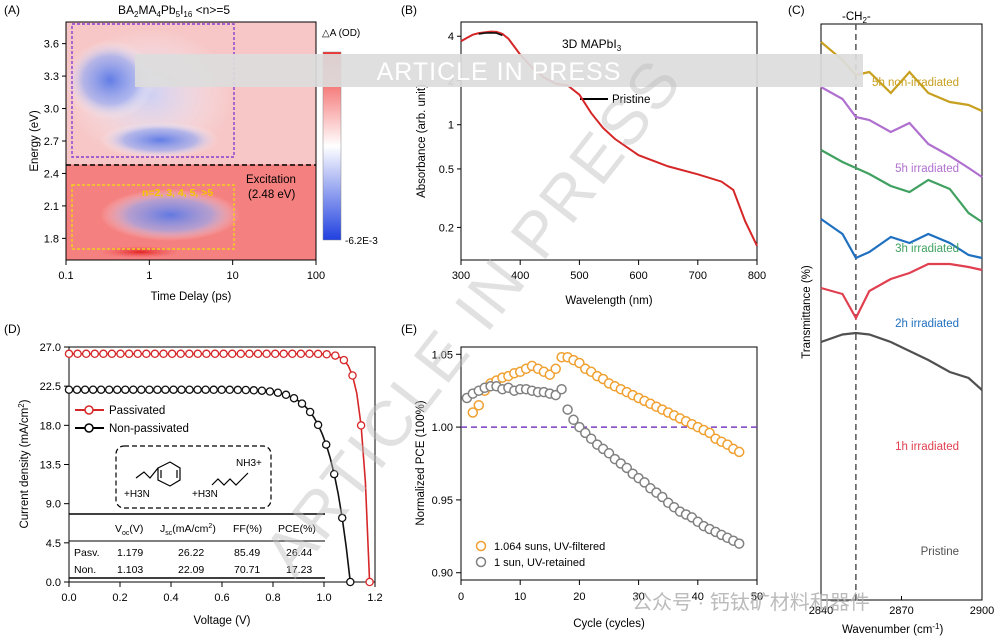 Image resolution: width=1000 pixels, height=637 pixels. I want to click on y-tick-label: 4.5, so click(53, 544).